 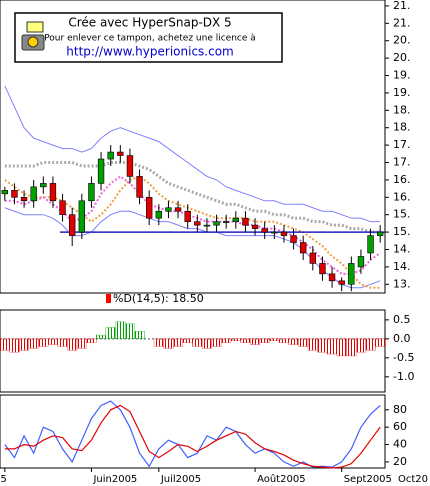 I want to click on y-tick-label: 40, so click(x=400, y=444).